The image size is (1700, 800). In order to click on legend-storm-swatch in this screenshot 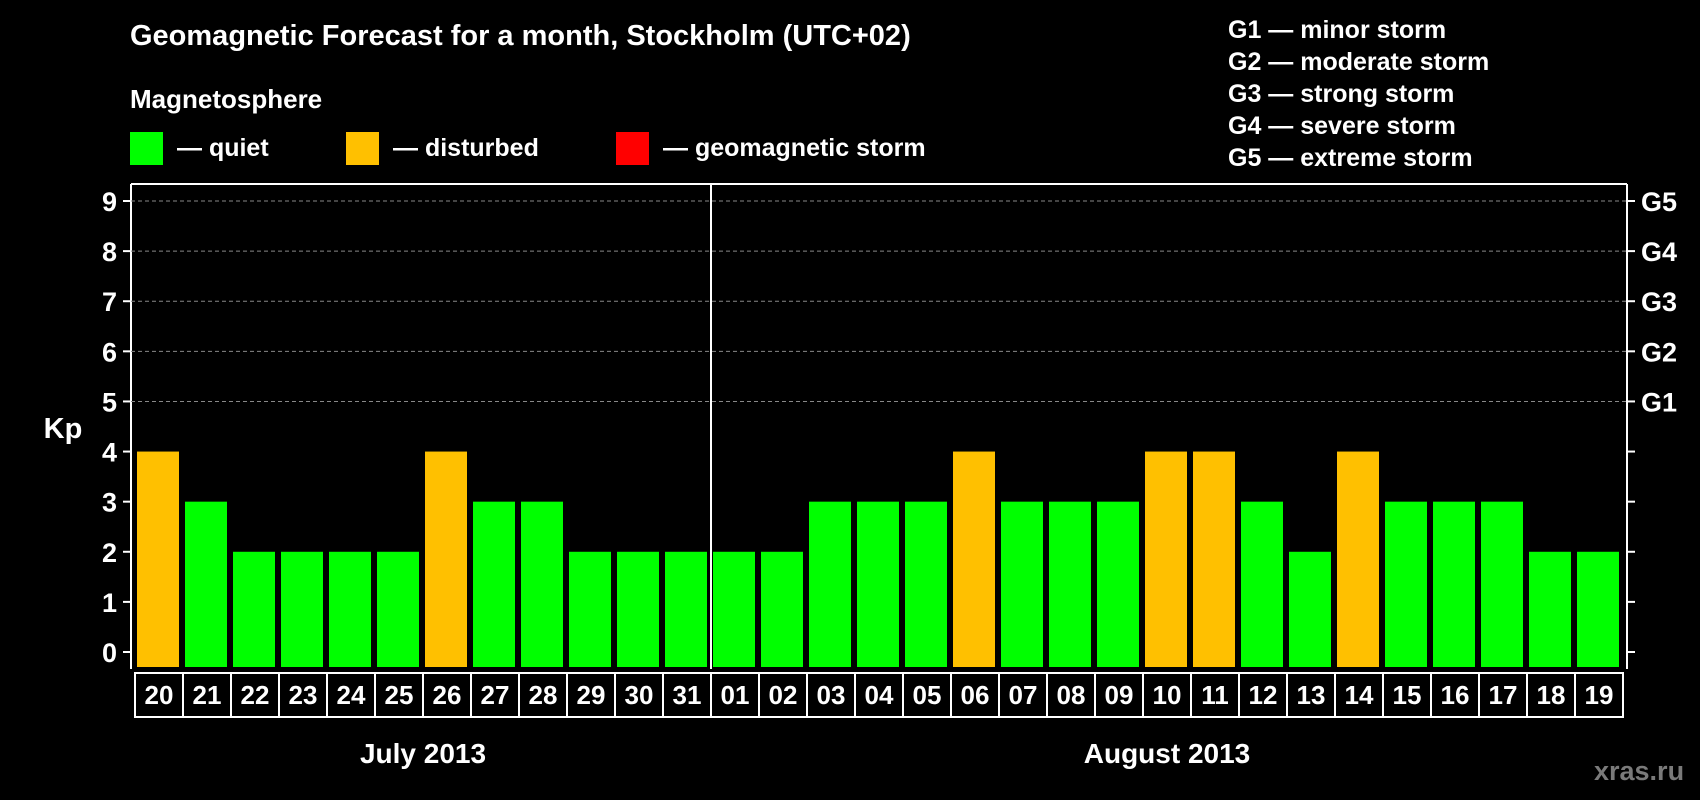, I will do `click(632, 148)`.